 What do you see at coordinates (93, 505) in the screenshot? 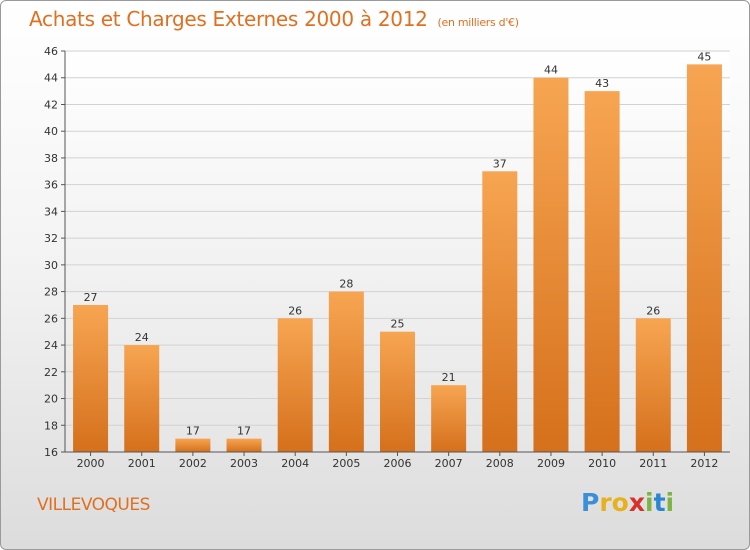
I see `location-label: VILLEVOQUES` at bounding box center [93, 505].